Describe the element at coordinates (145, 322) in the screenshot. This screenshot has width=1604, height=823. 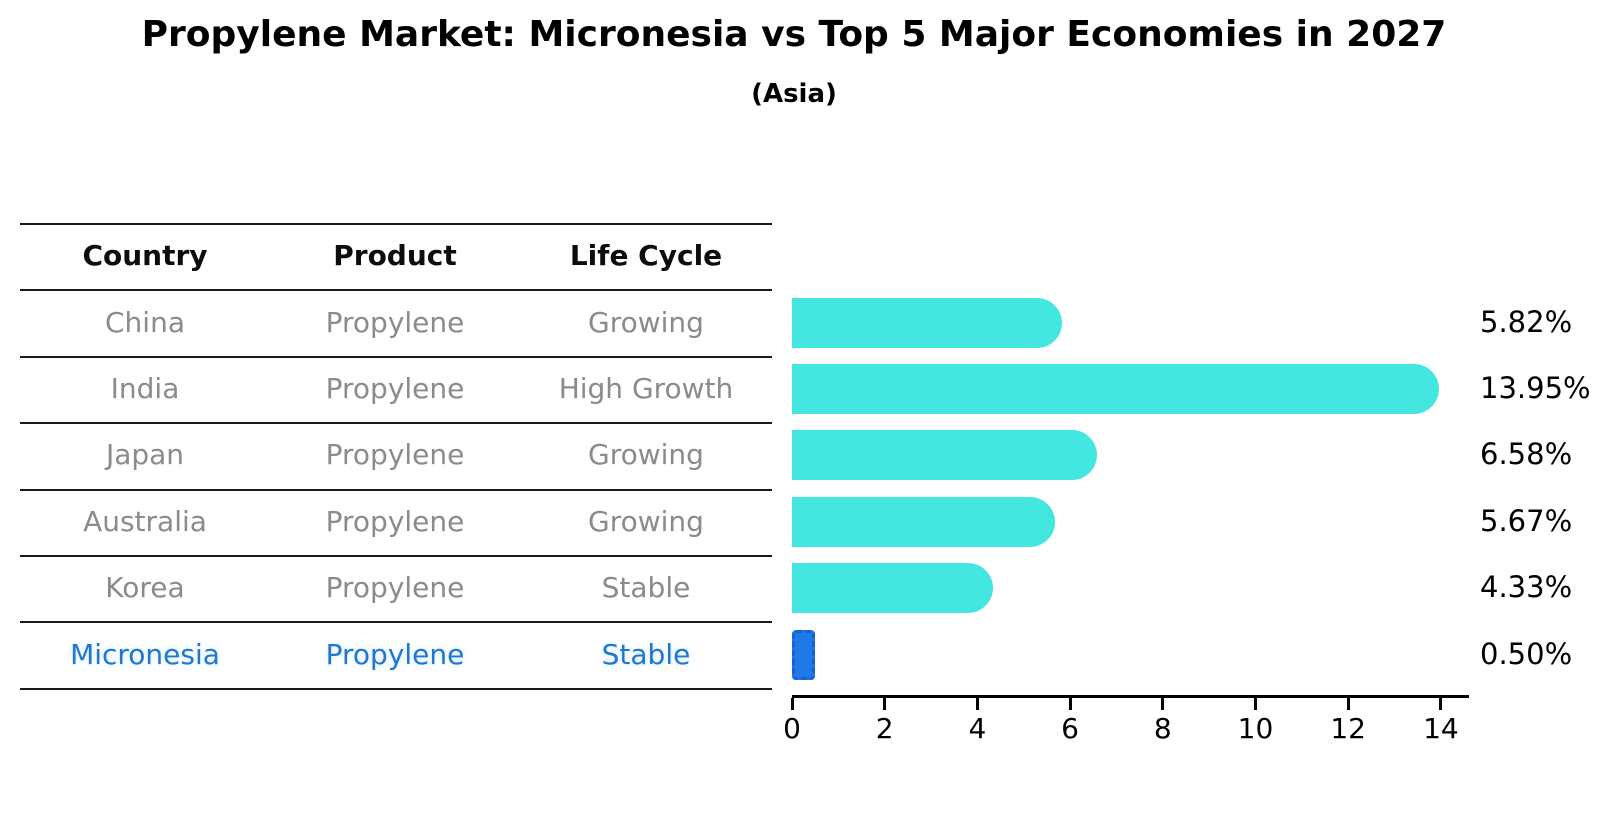
I see `table-cell-country: China` at that location.